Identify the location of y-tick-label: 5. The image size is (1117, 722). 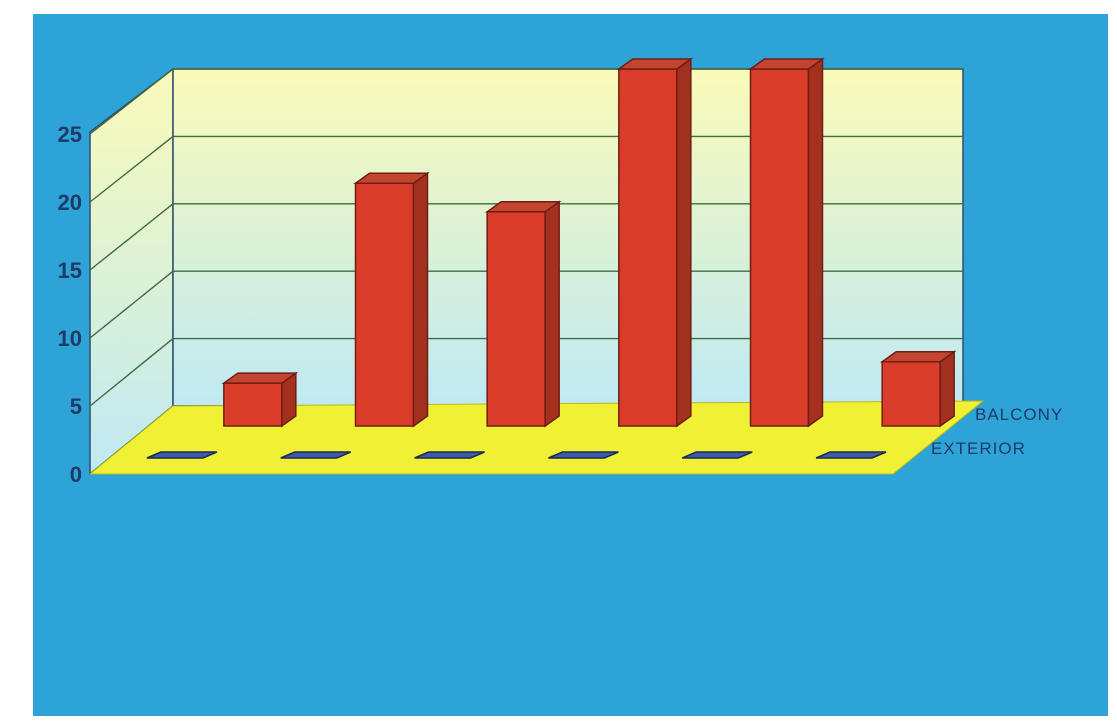
(76, 406).